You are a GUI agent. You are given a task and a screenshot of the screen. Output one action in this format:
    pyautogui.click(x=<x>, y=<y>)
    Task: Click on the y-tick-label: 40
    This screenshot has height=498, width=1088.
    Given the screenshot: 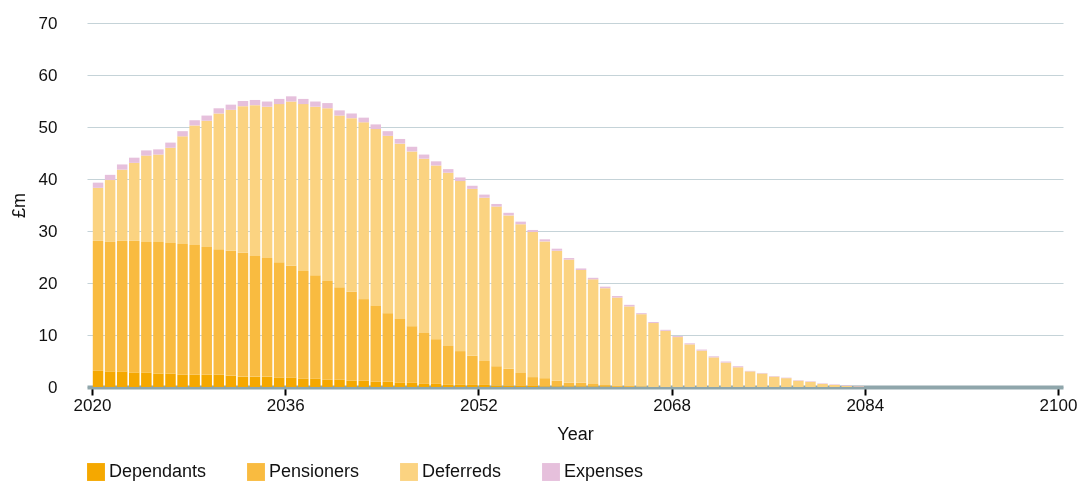 What is the action you would take?
    pyautogui.click(x=48, y=179)
    